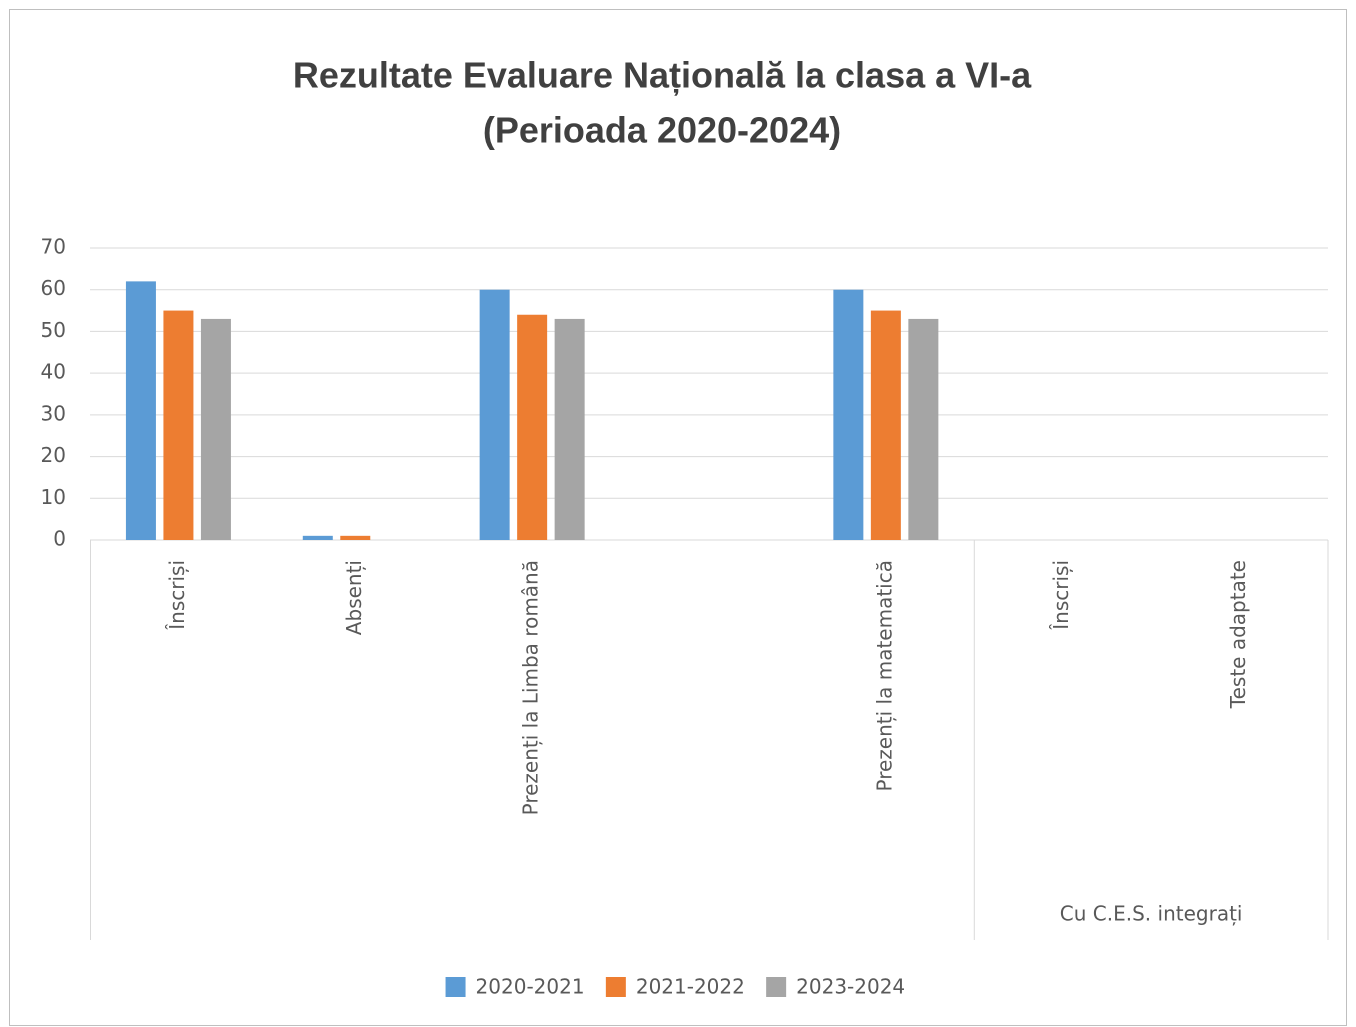 This screenshot has height=1027, width=1356. I want to click on category-group-label: Cu C.E.S. integrați, so click(1151, 914).